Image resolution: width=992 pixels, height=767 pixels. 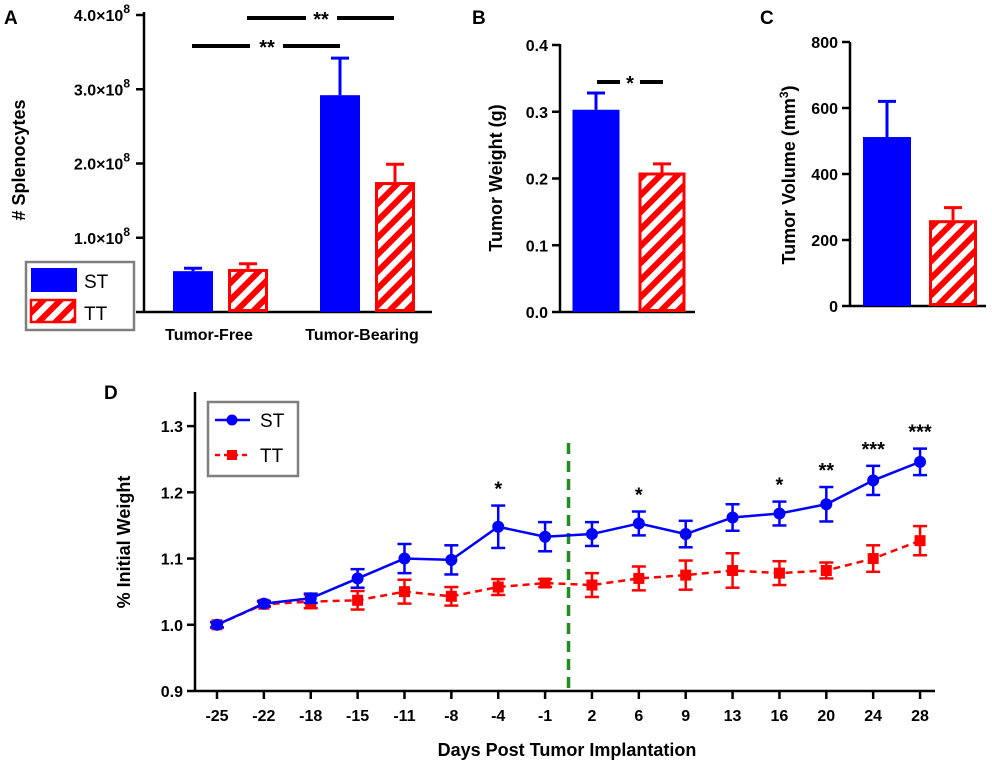 What do you see at coordinates (780, 486) in the screenshot?
I see `panel-d-sig-label-2: *` at bounding box center [780, 486].